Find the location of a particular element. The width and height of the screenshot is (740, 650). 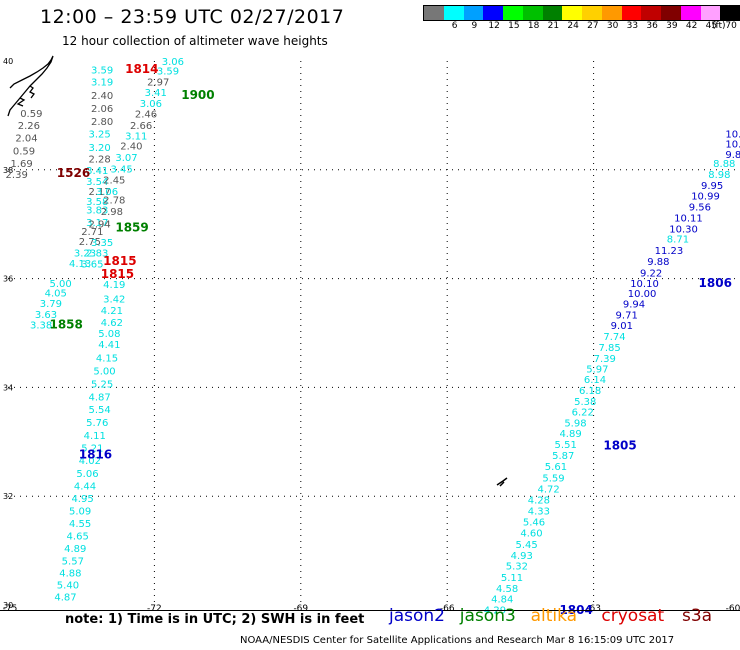

wave-height-value: 5.87 is located at coordinates (563, 456).